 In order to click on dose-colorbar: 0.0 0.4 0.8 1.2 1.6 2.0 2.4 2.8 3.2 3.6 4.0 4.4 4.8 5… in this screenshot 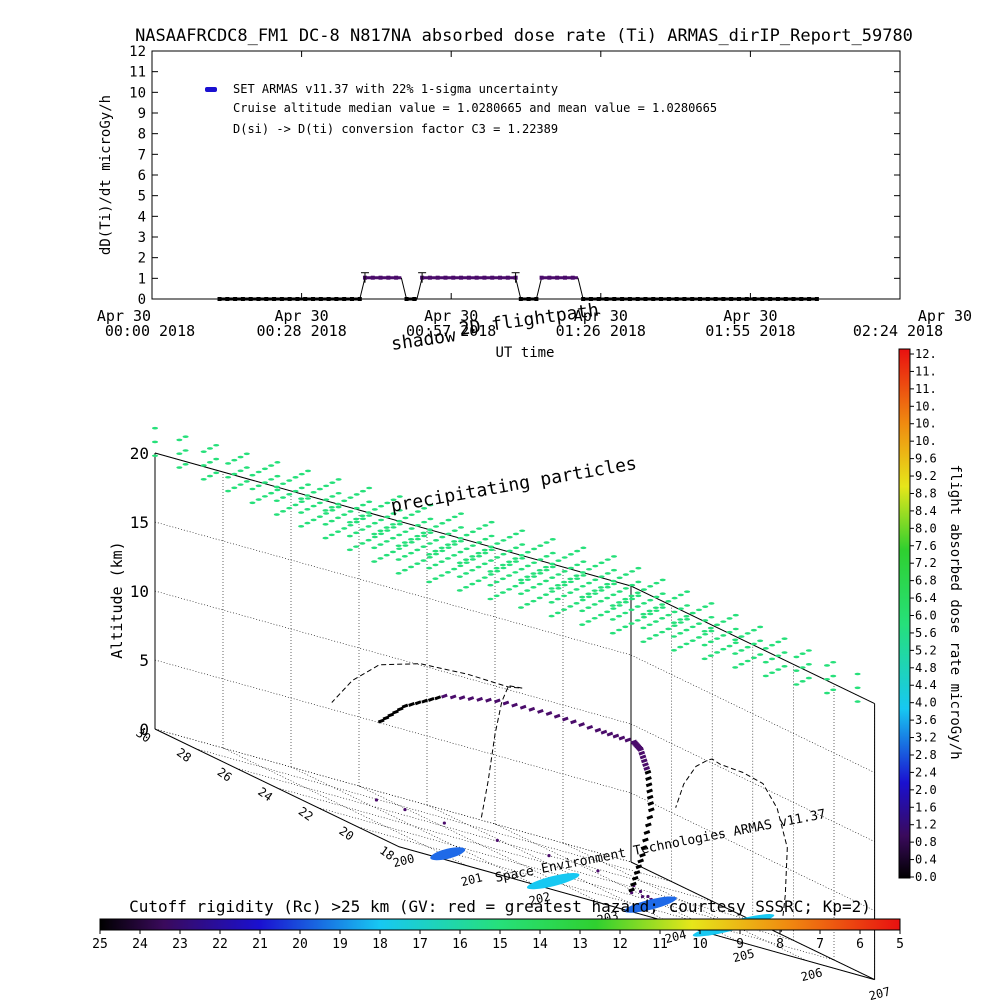, I will do `click(930, 615)`.